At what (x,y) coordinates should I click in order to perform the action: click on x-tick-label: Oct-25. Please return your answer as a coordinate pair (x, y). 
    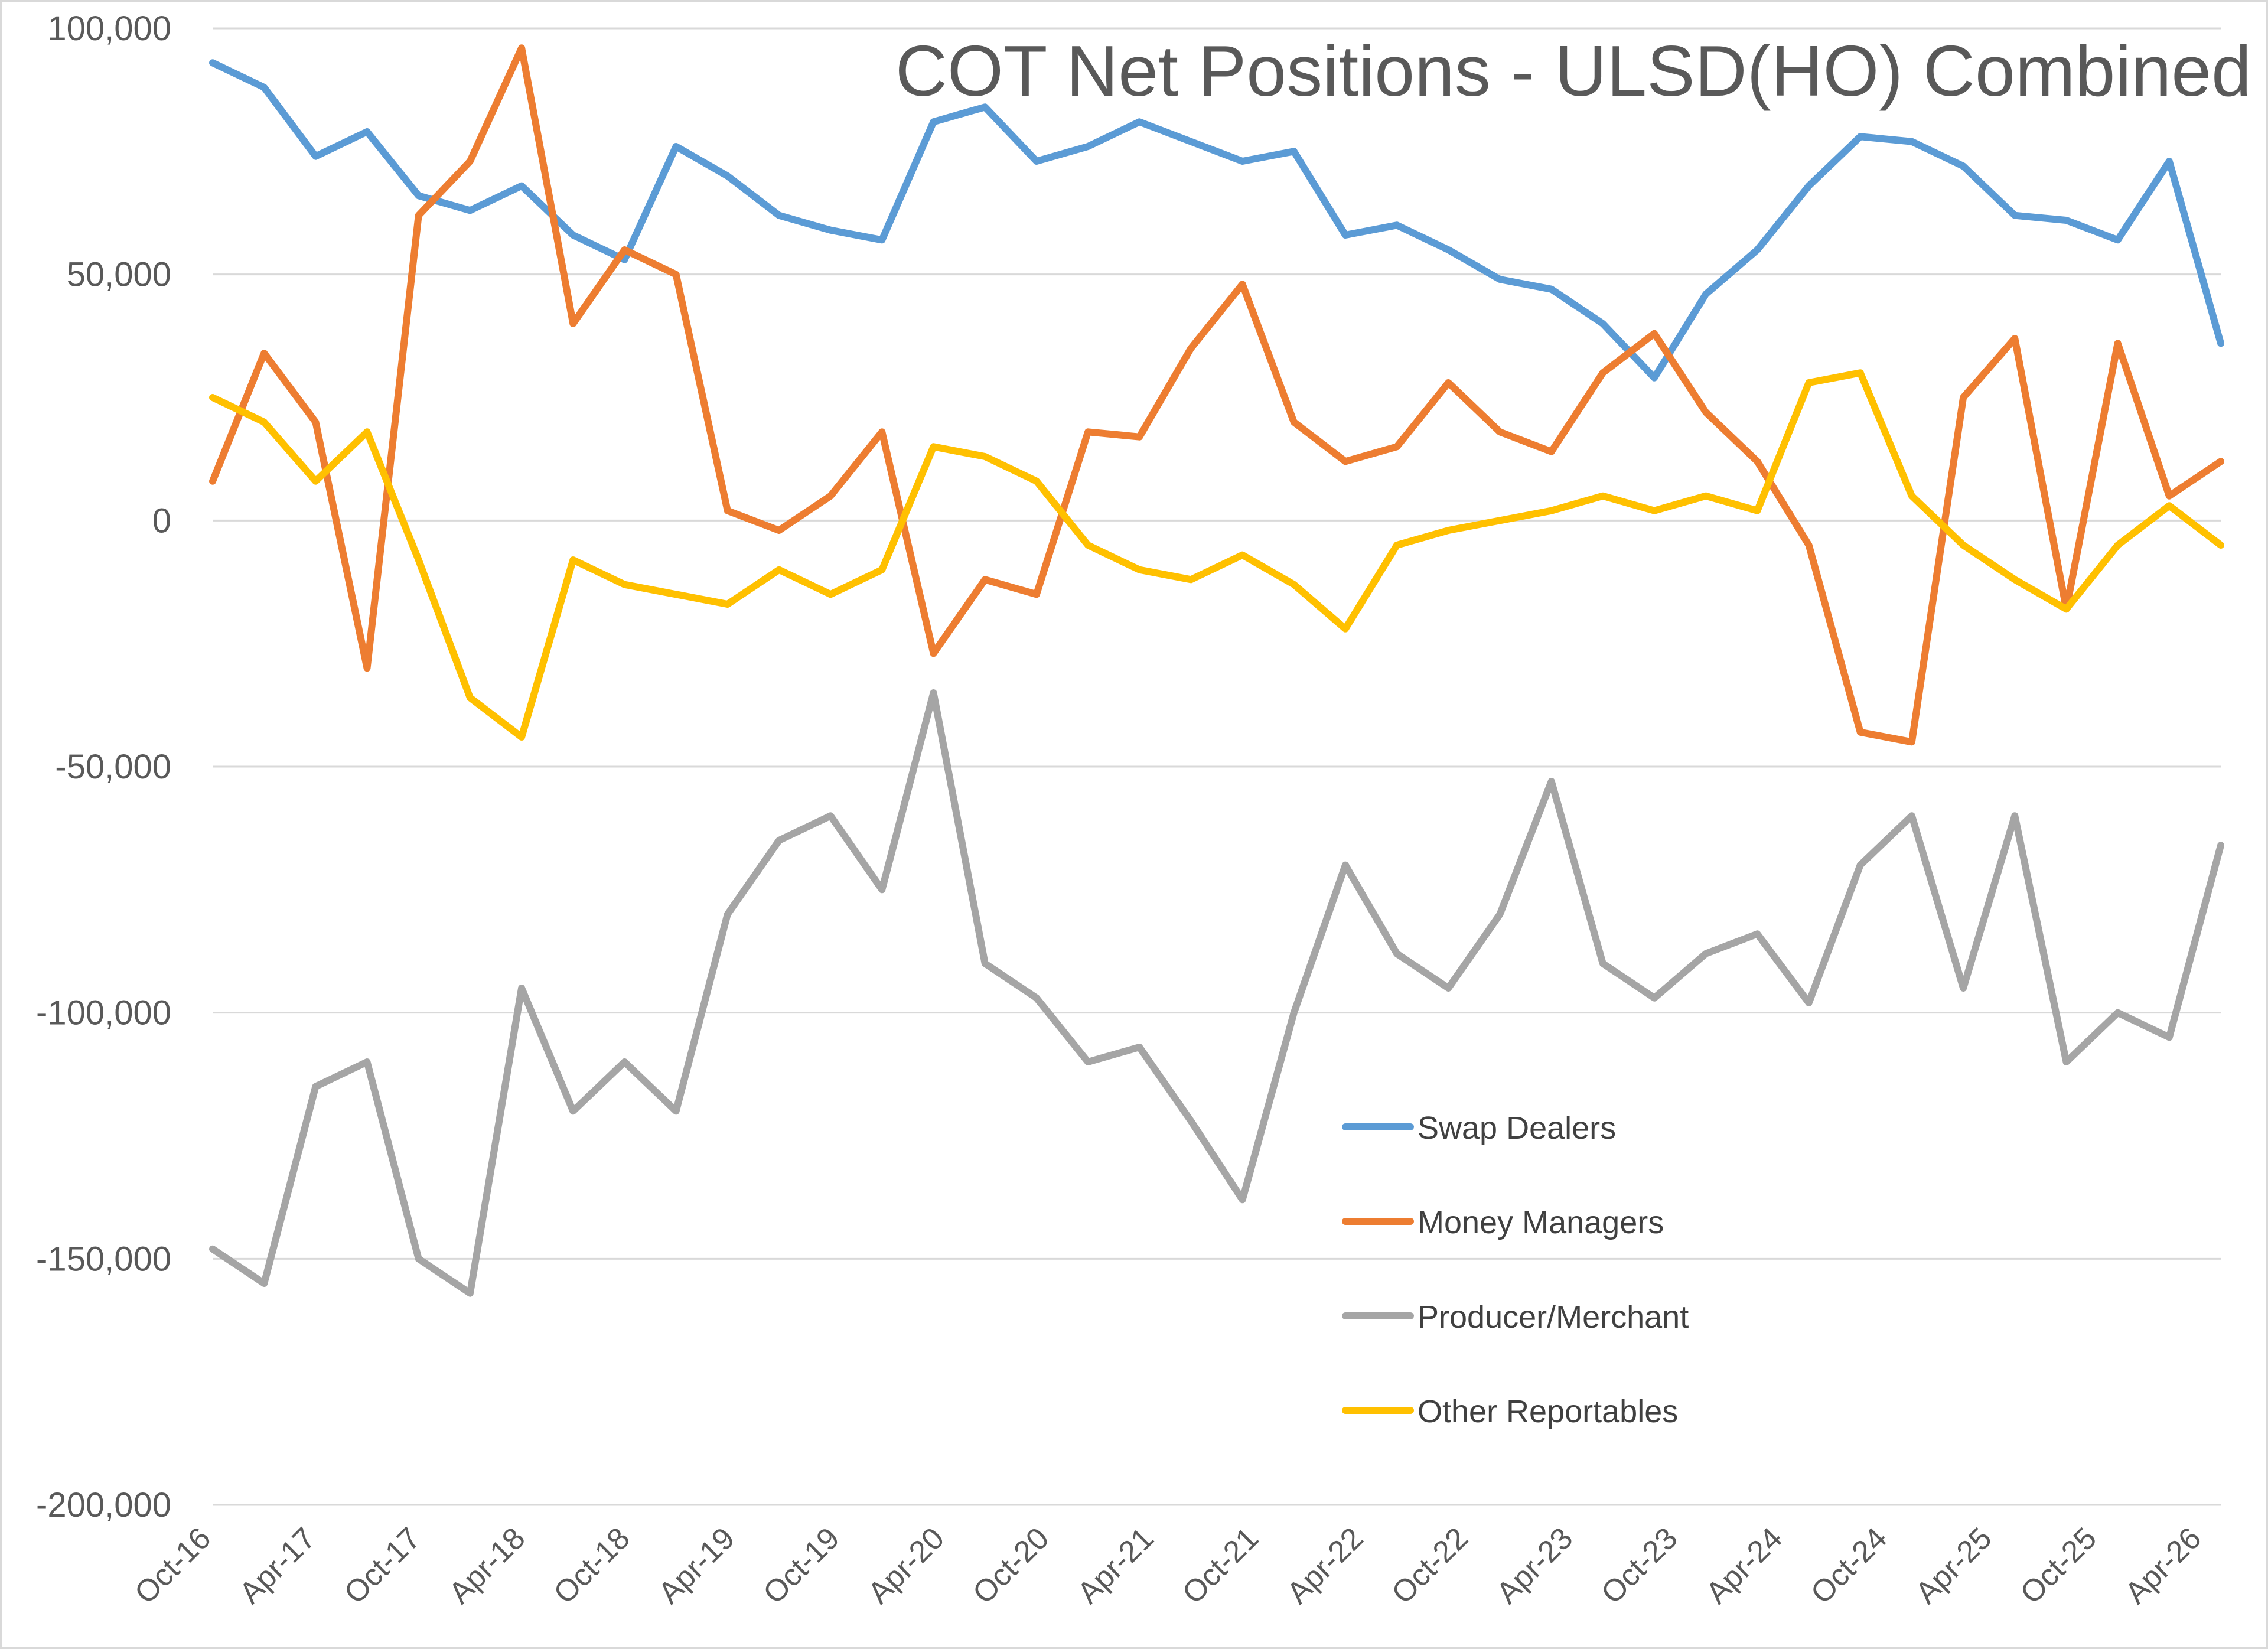
    Looking at the image, I should click on (2058, 1565).